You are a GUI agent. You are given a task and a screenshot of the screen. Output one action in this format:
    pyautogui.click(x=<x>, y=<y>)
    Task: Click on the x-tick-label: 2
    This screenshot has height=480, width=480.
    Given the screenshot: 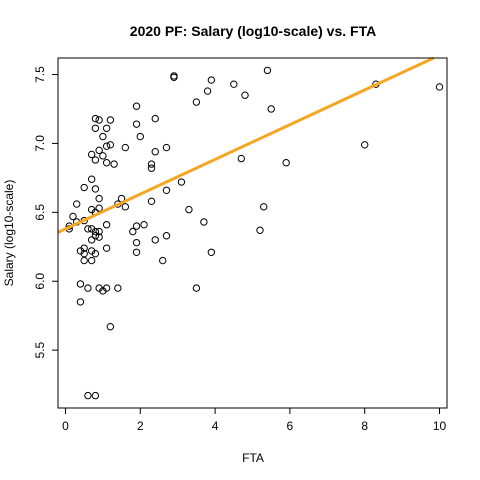 What is the action you would take?
    pyautogui.click(x=140, y=426)
    